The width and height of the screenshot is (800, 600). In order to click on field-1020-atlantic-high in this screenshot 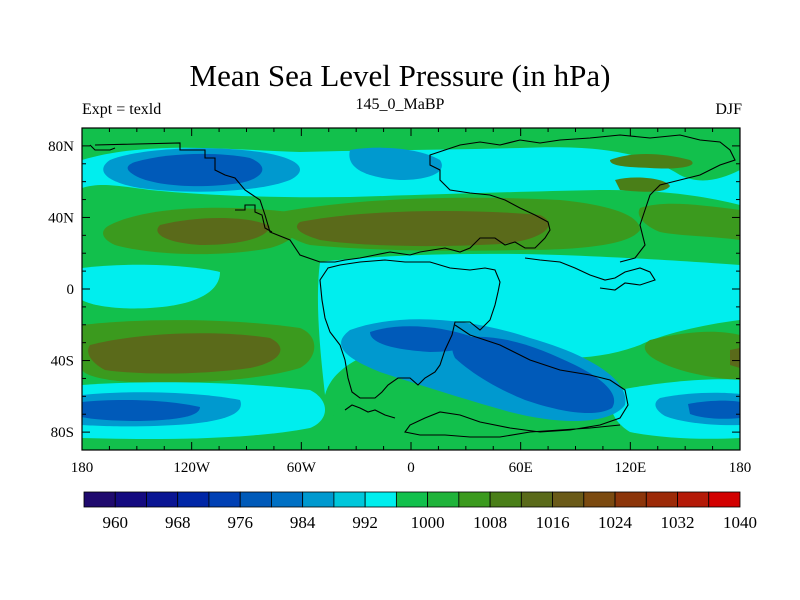, I will do `click(422, 228)`.